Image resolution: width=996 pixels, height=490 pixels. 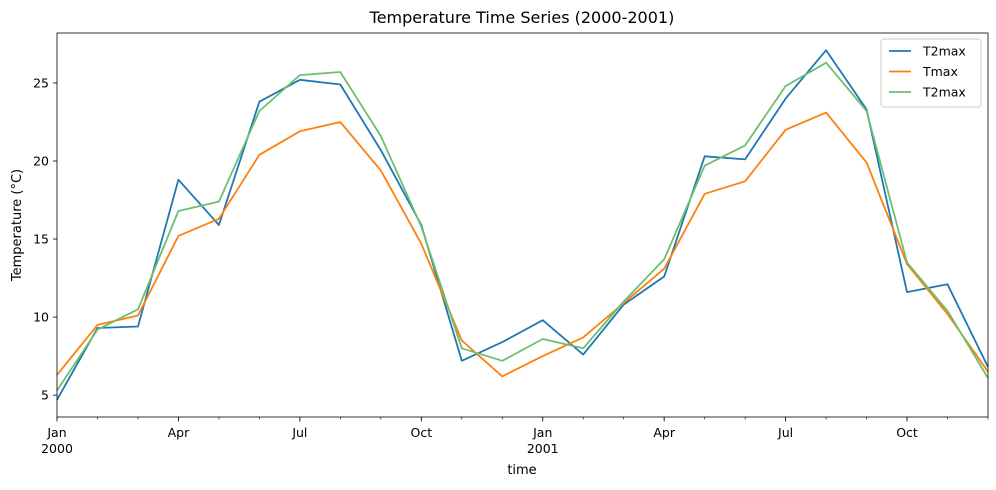 What do you see at coordinates (57, 448) in the screenshot?
I see `x-tick-year-label: 2000` at bounding box center [57, 448].